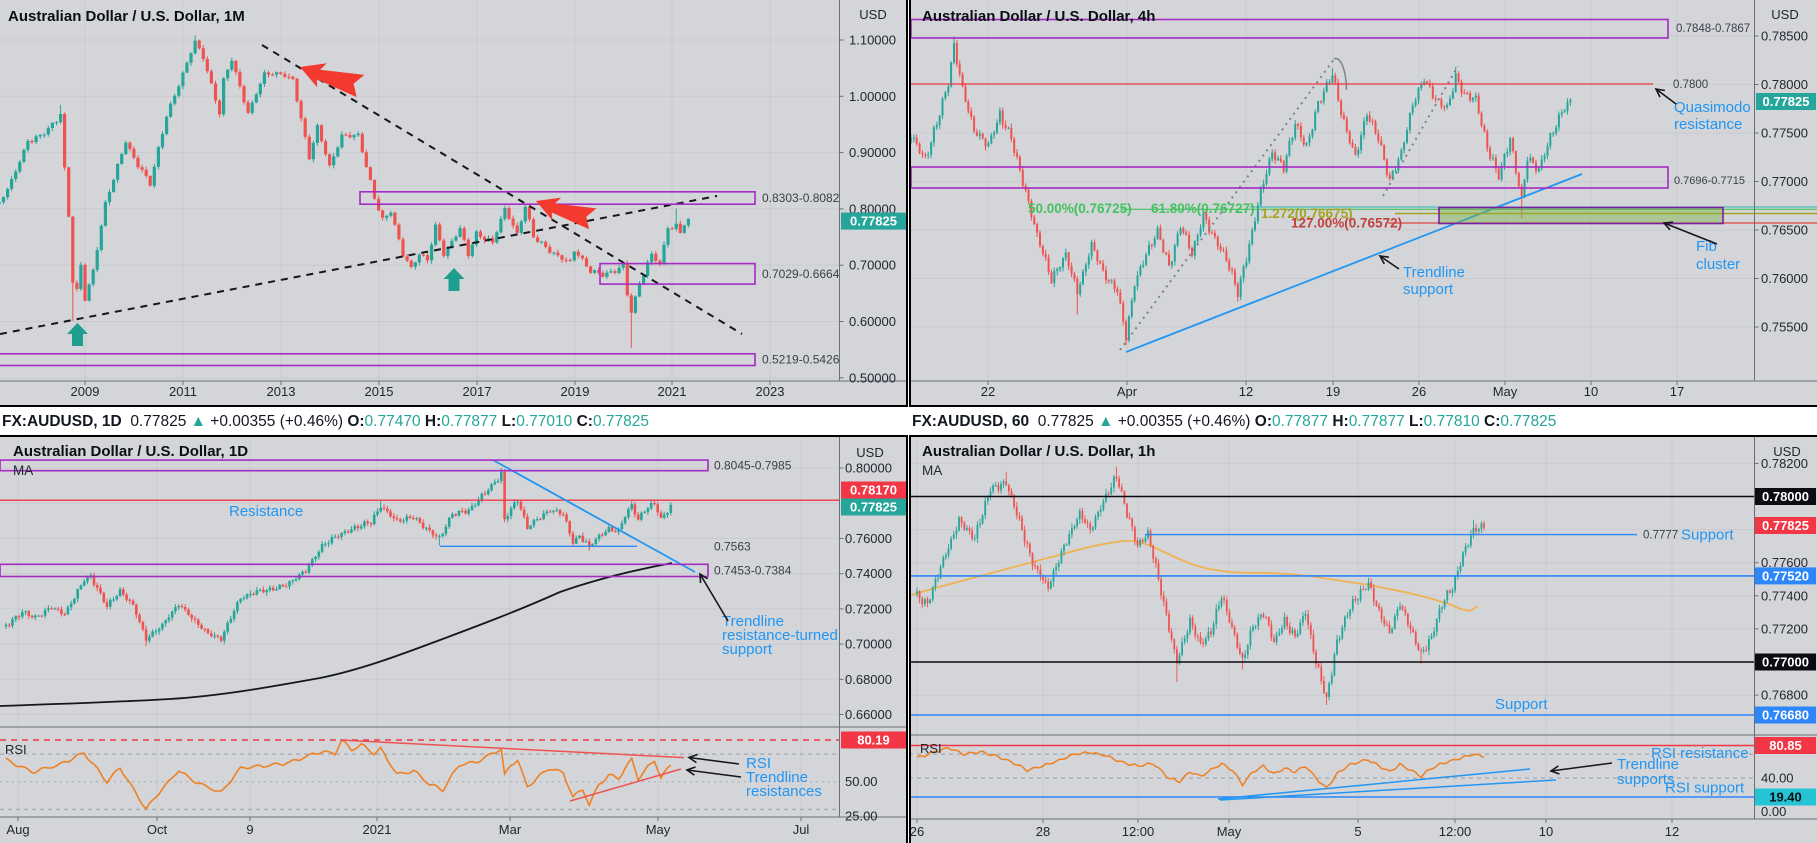 The width and height of the screenshot is (1817, 843). I want to click on svg-text: 0.7848-0.7867, so click(1713, 29).